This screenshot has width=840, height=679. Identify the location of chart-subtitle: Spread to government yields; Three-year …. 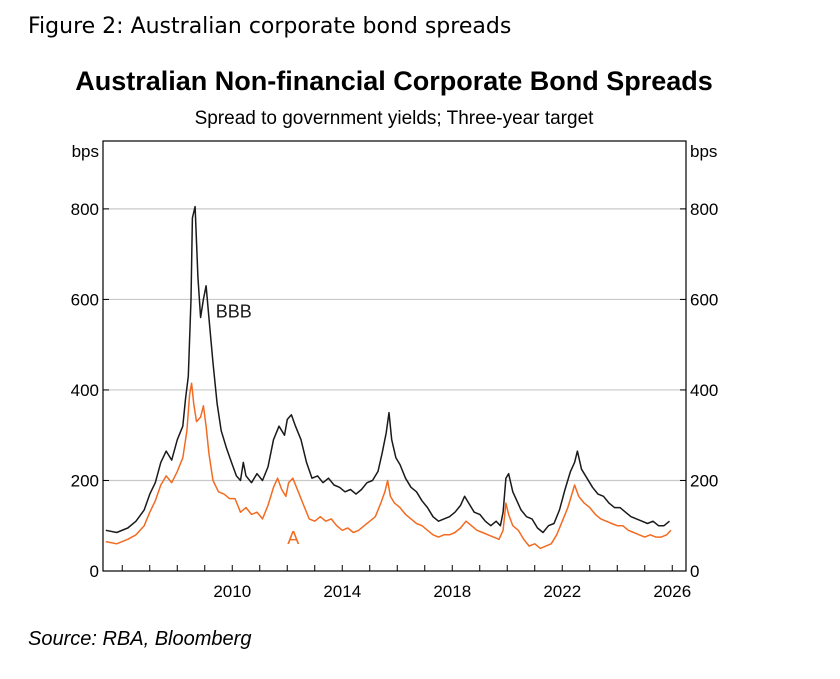
(394, 118).